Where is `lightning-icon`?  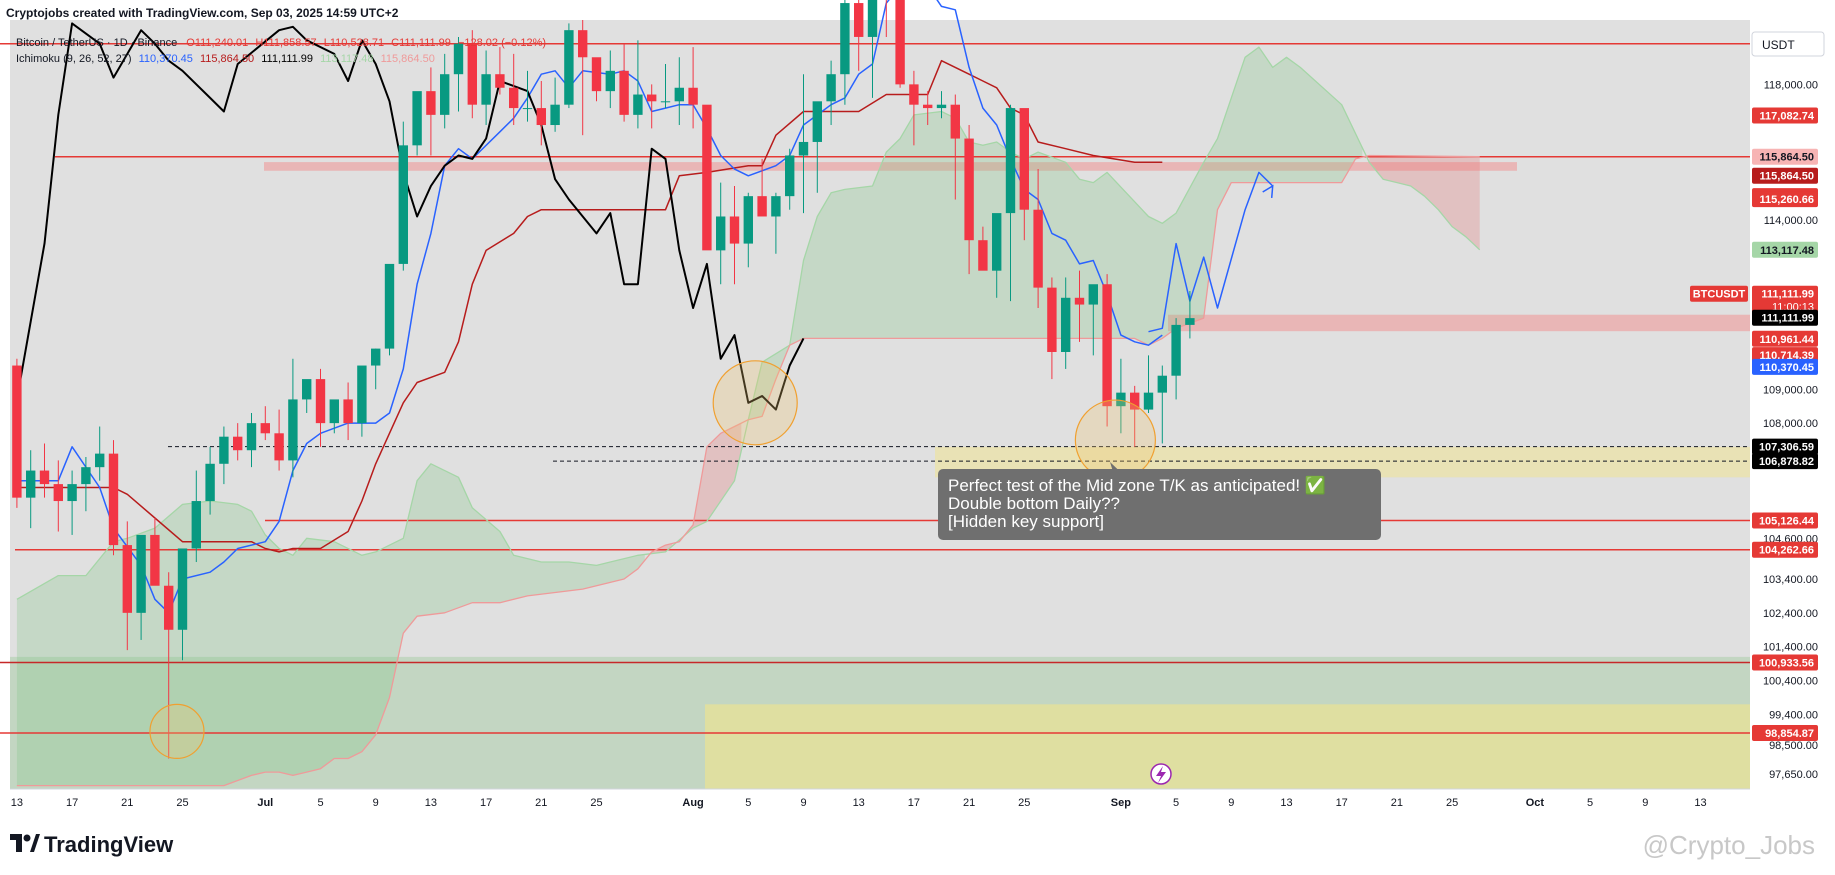 lightning-icon is located at coordinates (1161, 774).